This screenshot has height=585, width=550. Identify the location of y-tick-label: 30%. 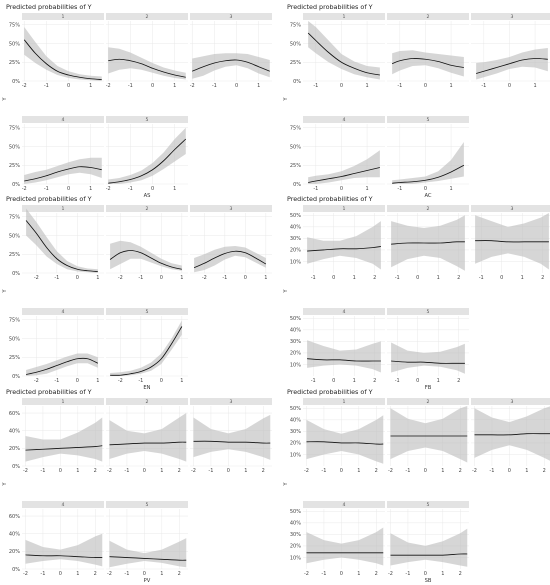
(295, 432).